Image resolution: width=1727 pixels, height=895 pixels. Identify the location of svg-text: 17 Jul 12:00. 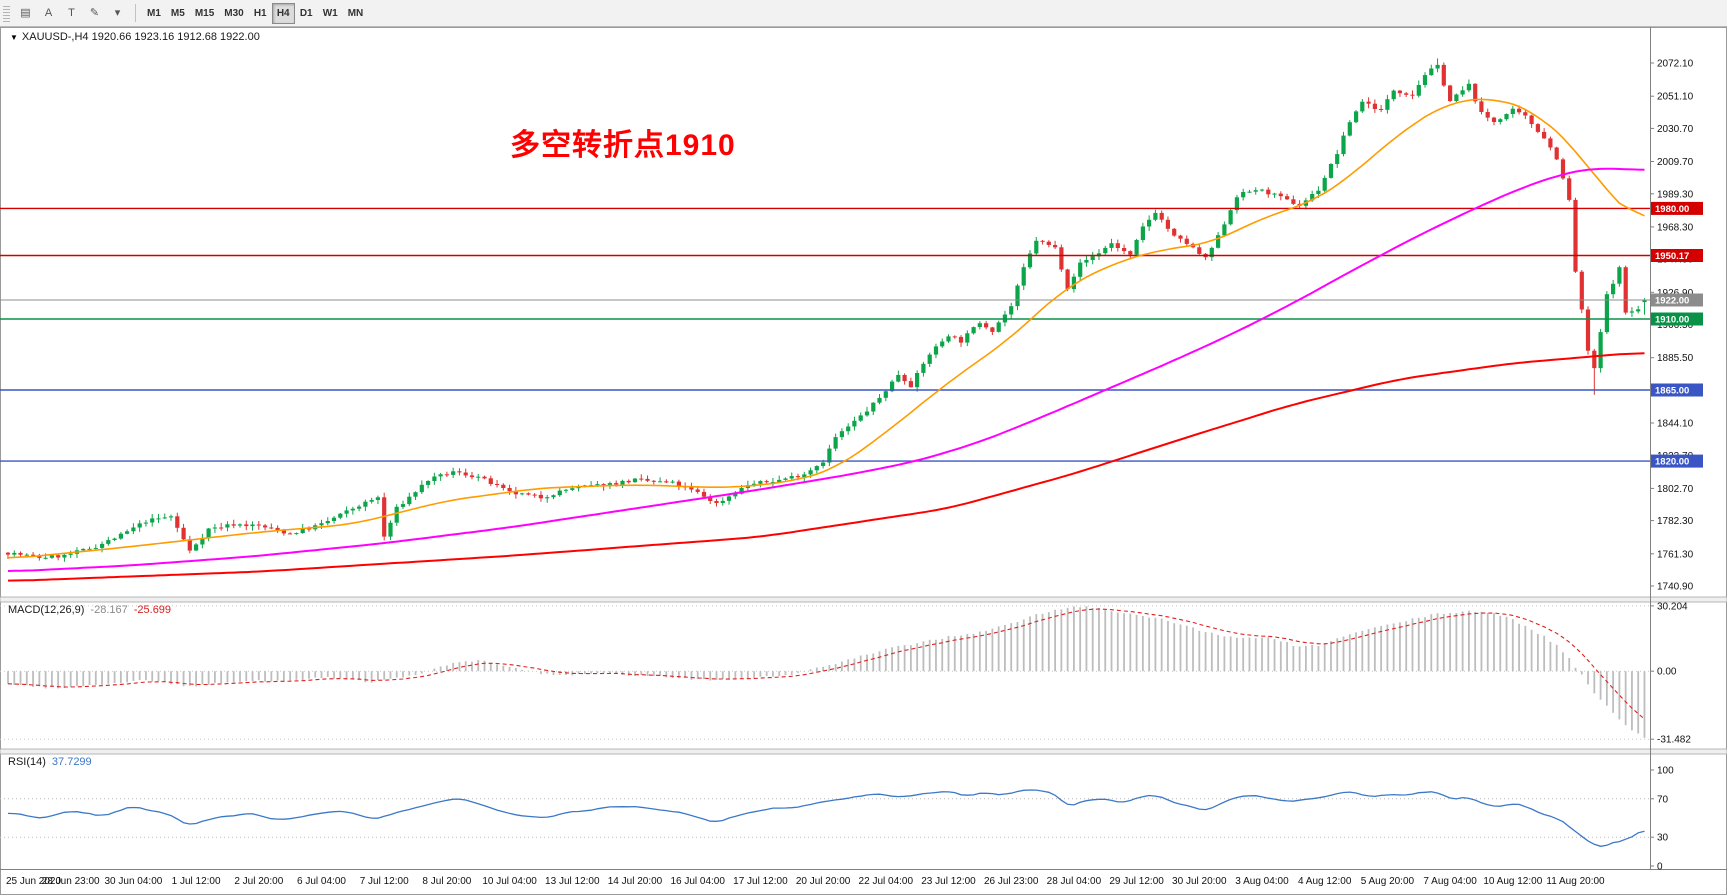
(760, 881).